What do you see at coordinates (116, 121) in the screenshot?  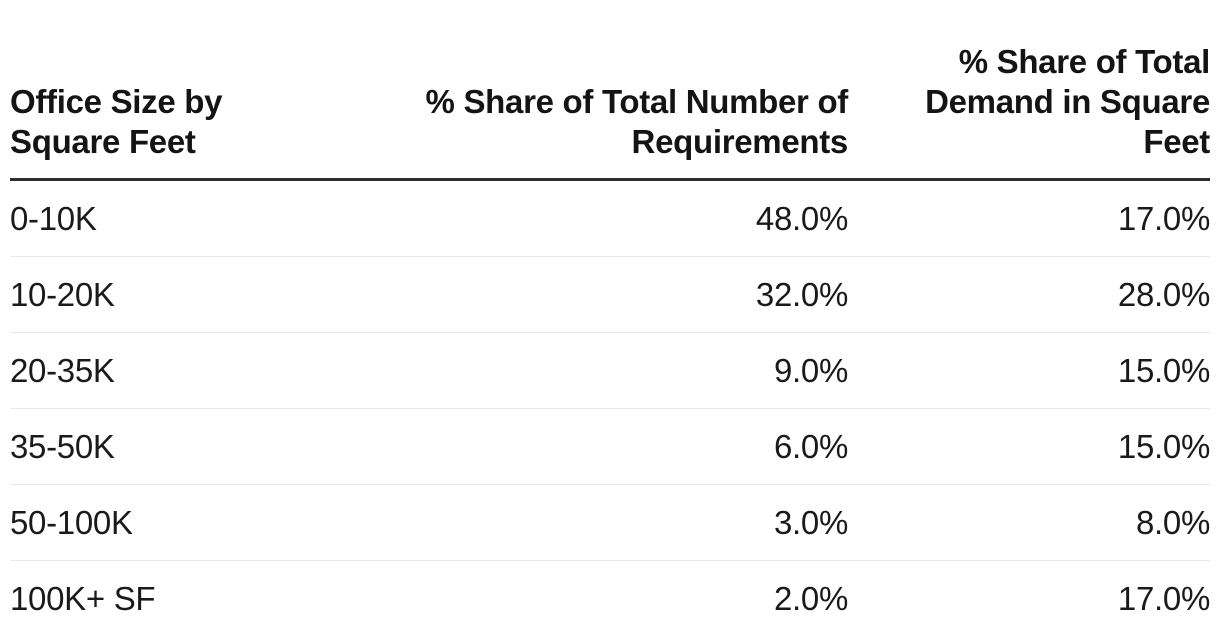 I see `col-header-office-size: Office Size by Square Feet` at bounding box center [116, 121].